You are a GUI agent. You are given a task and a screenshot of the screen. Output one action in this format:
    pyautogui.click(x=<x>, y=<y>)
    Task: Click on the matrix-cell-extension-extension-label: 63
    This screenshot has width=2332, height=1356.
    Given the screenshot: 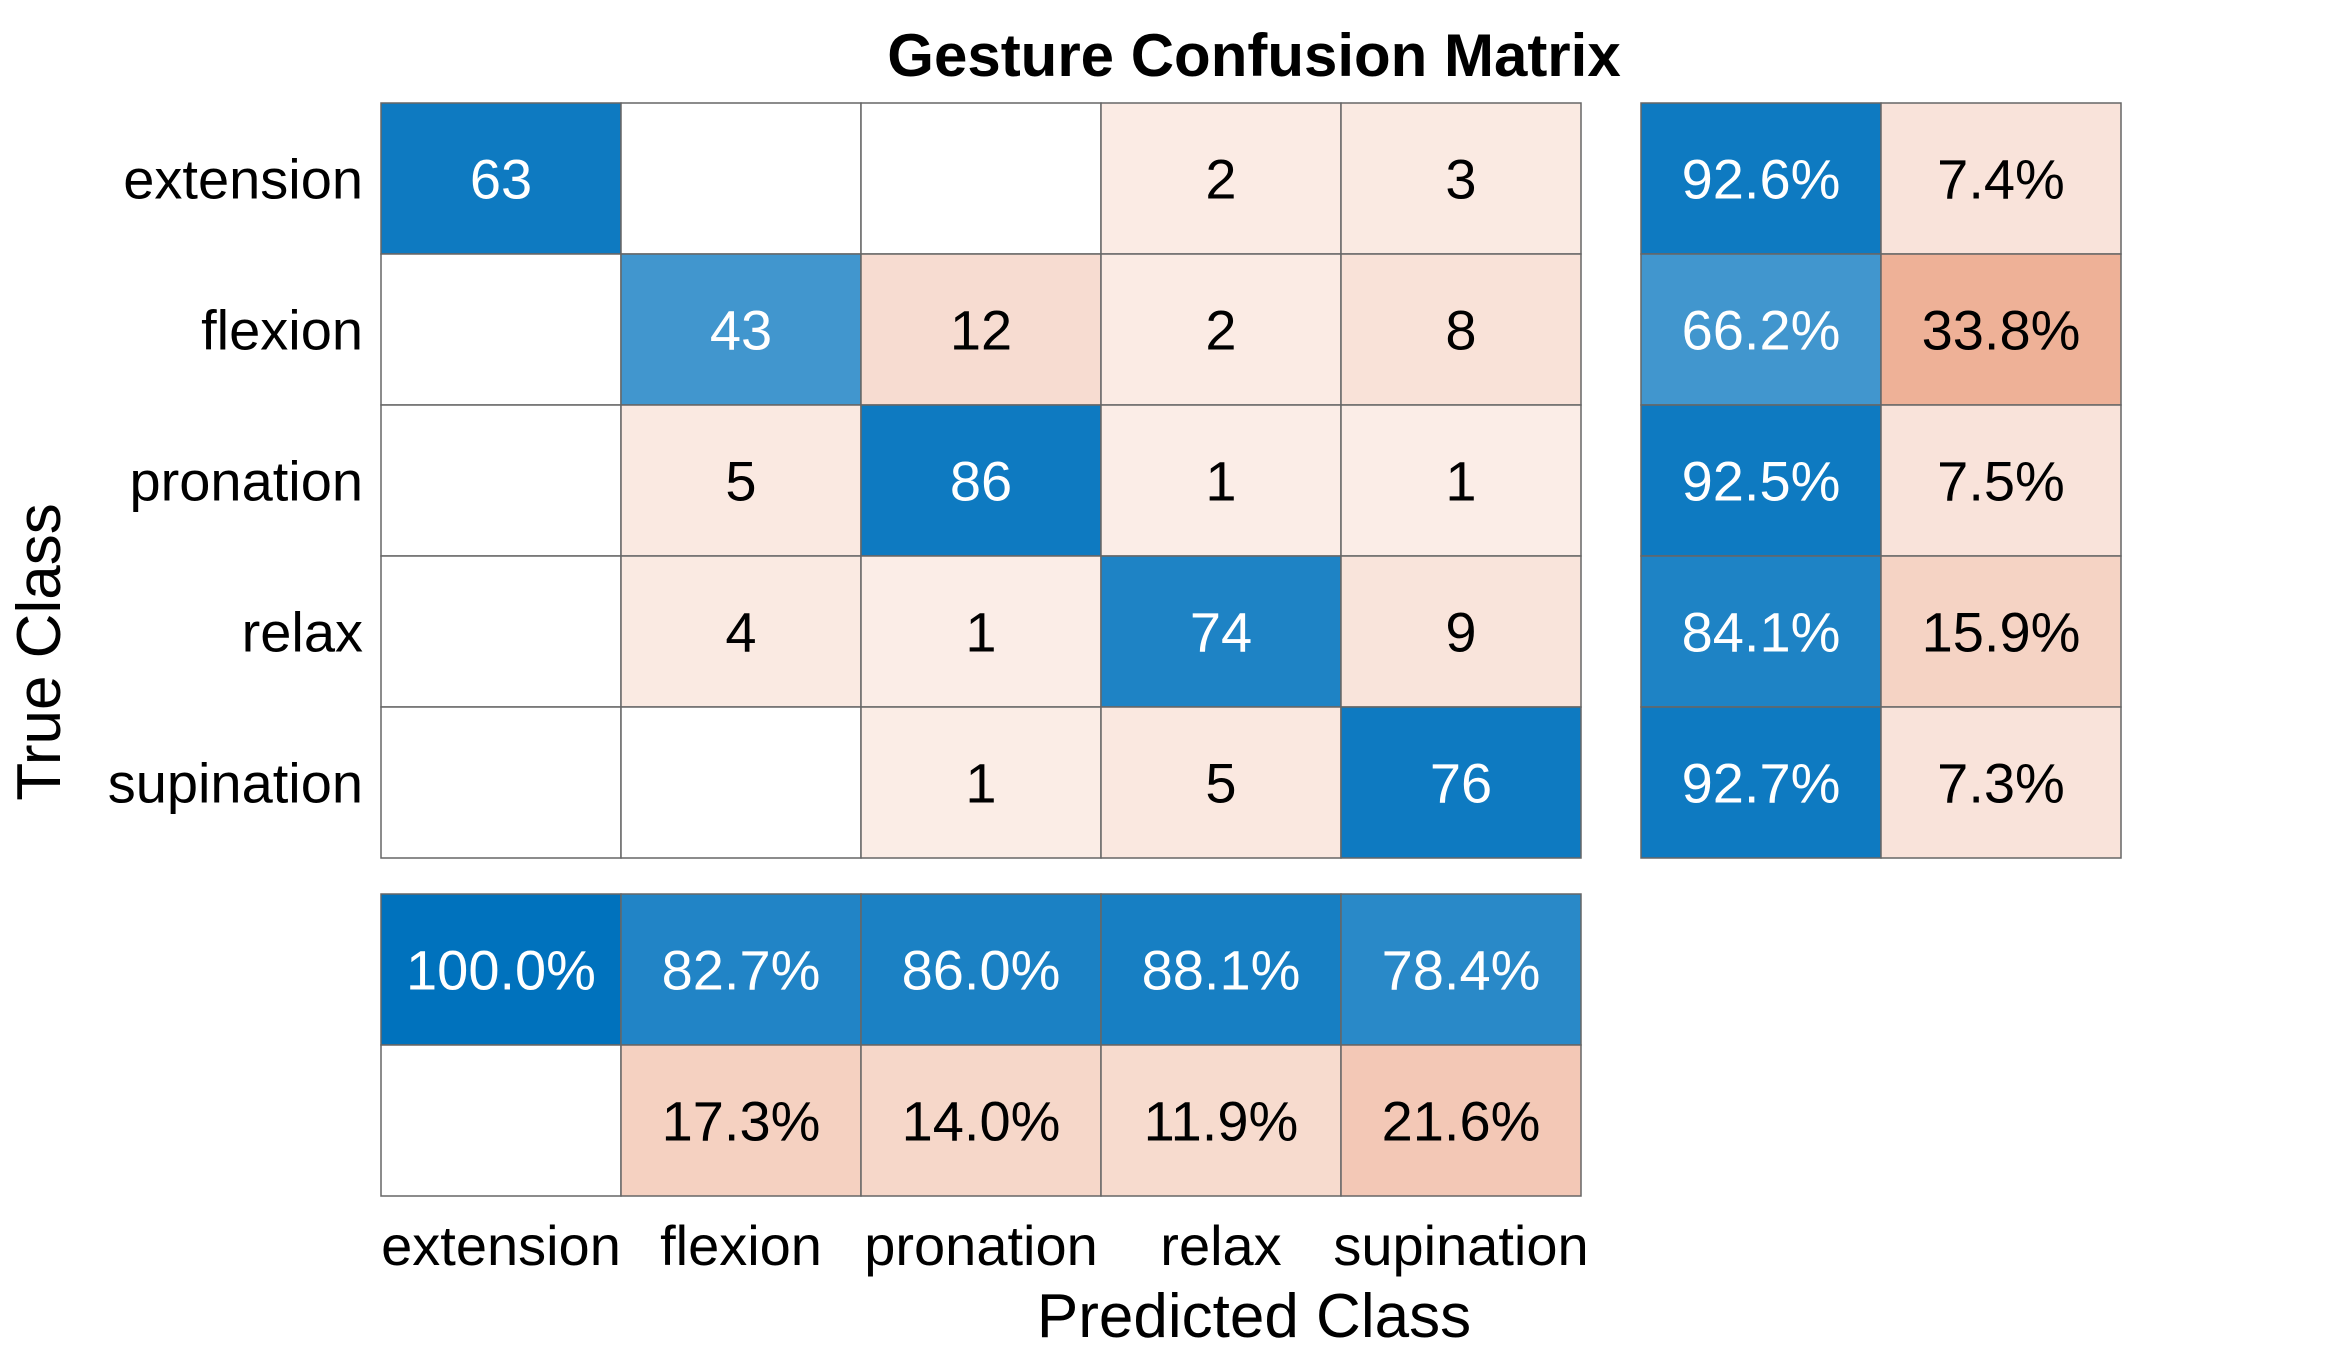 What is the action you would take?
    pyautogui.click(x=501, y=179)
    